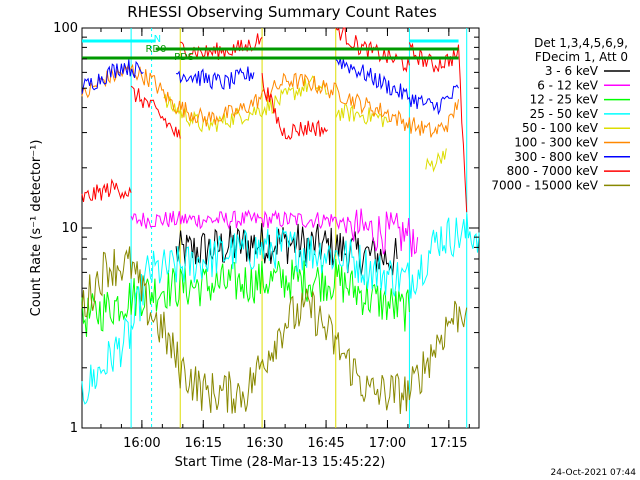 This screenshot has height=480, width=640. I want to click on x-tick-label-3: 16:45, so click(325, 443).